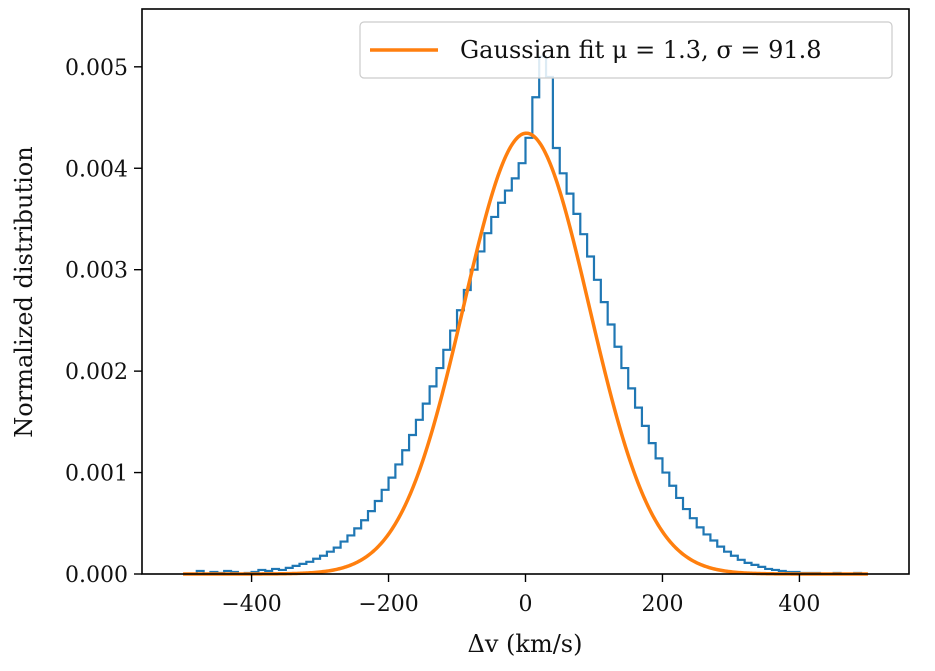 The width and height of the screenshot is (935, 671). What do you see at coordinates (799, 604) in the screenshot?
I see `x-tick-label: 400` at bounding box center [799, 604].